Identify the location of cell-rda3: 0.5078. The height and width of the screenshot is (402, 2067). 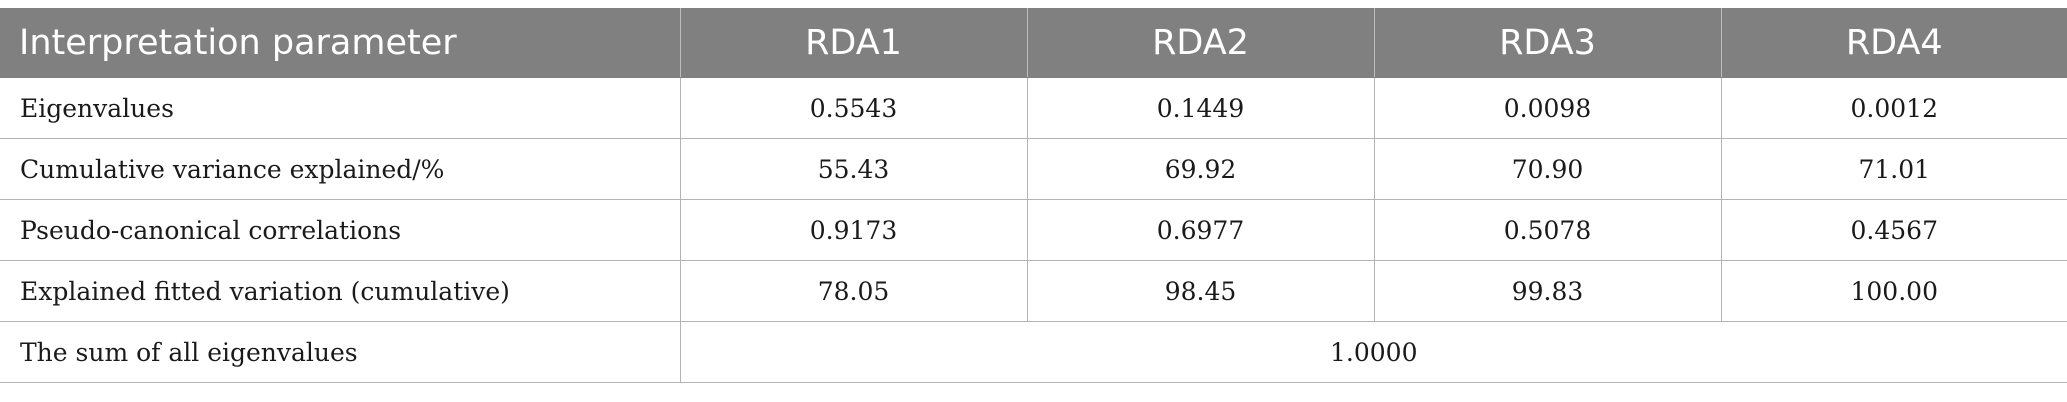
(1548, 230).